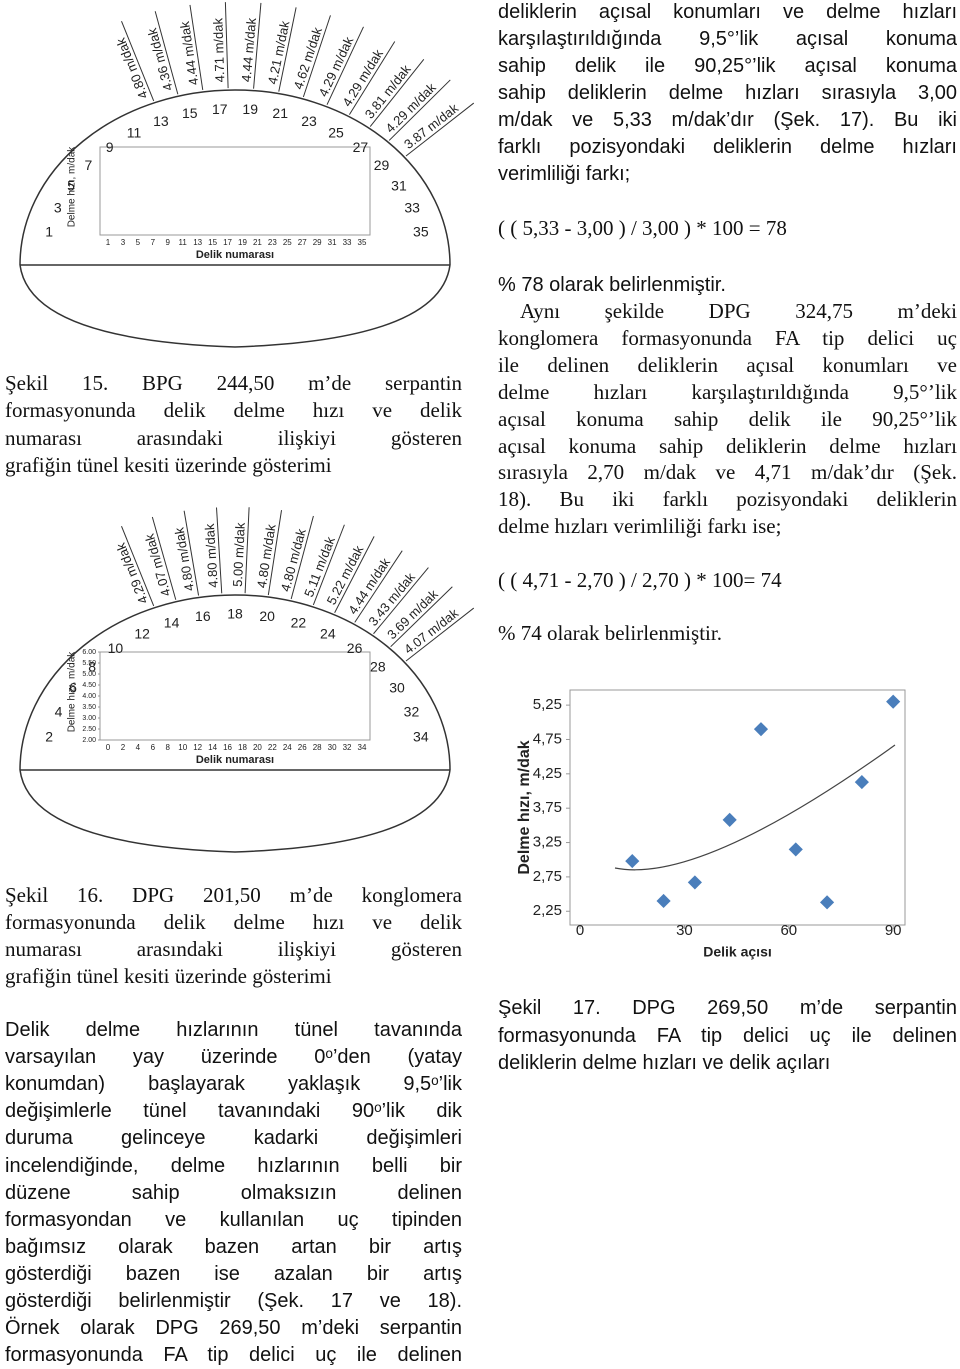  Describe the element at coordinates (412, 208) in the screenshot. I see `hole-number: 33` at that location.